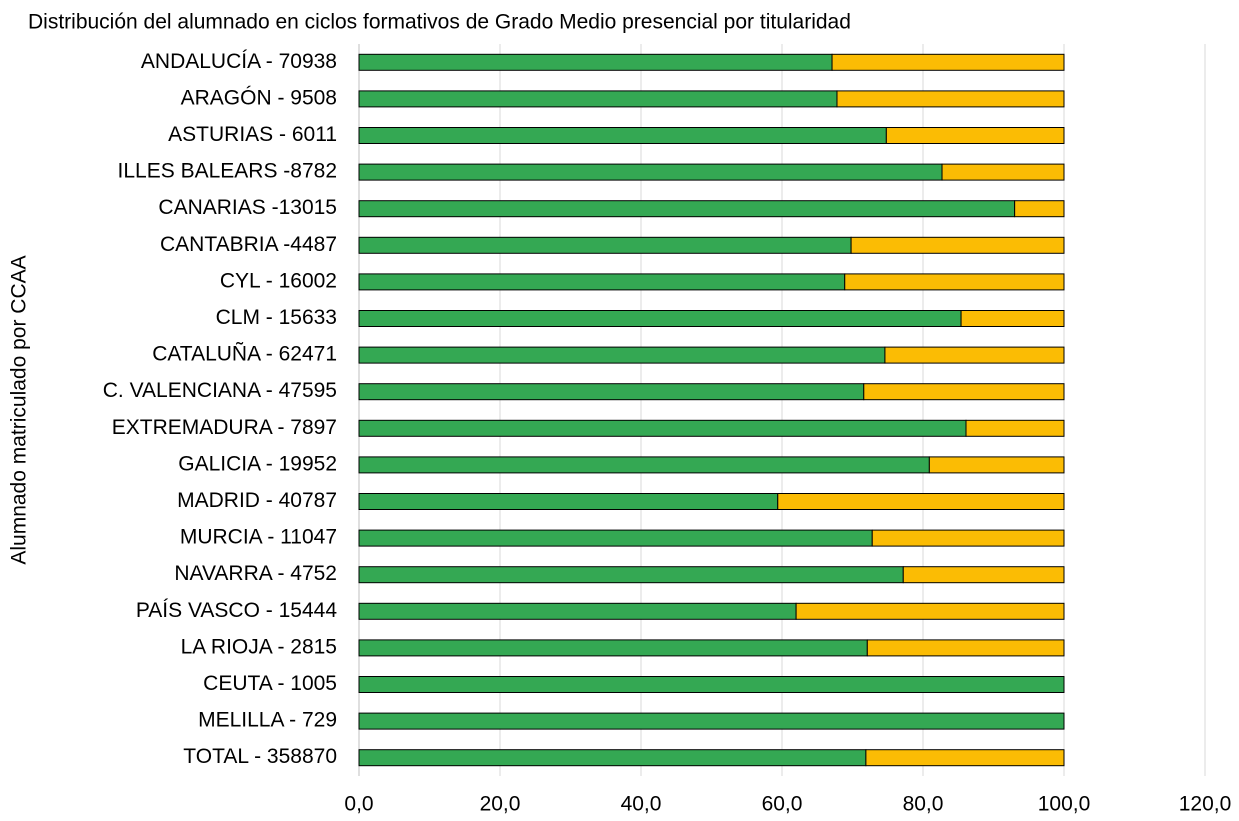 Image resolution: width=1239 pixels, height=821 pixels. I want to click on y-tick-label: CANTABRIA -4487, so click(248, 244).